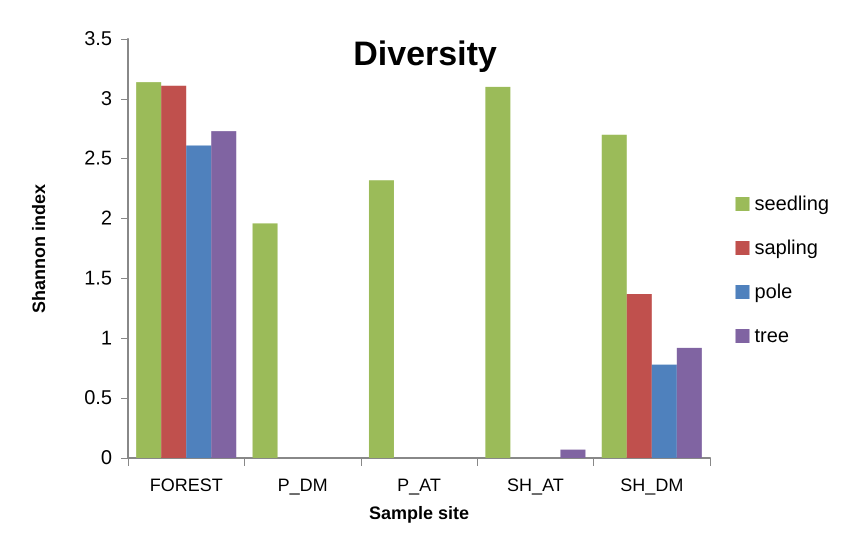  I want to click on y-axis-title: Shannon index, so click(39, 249).